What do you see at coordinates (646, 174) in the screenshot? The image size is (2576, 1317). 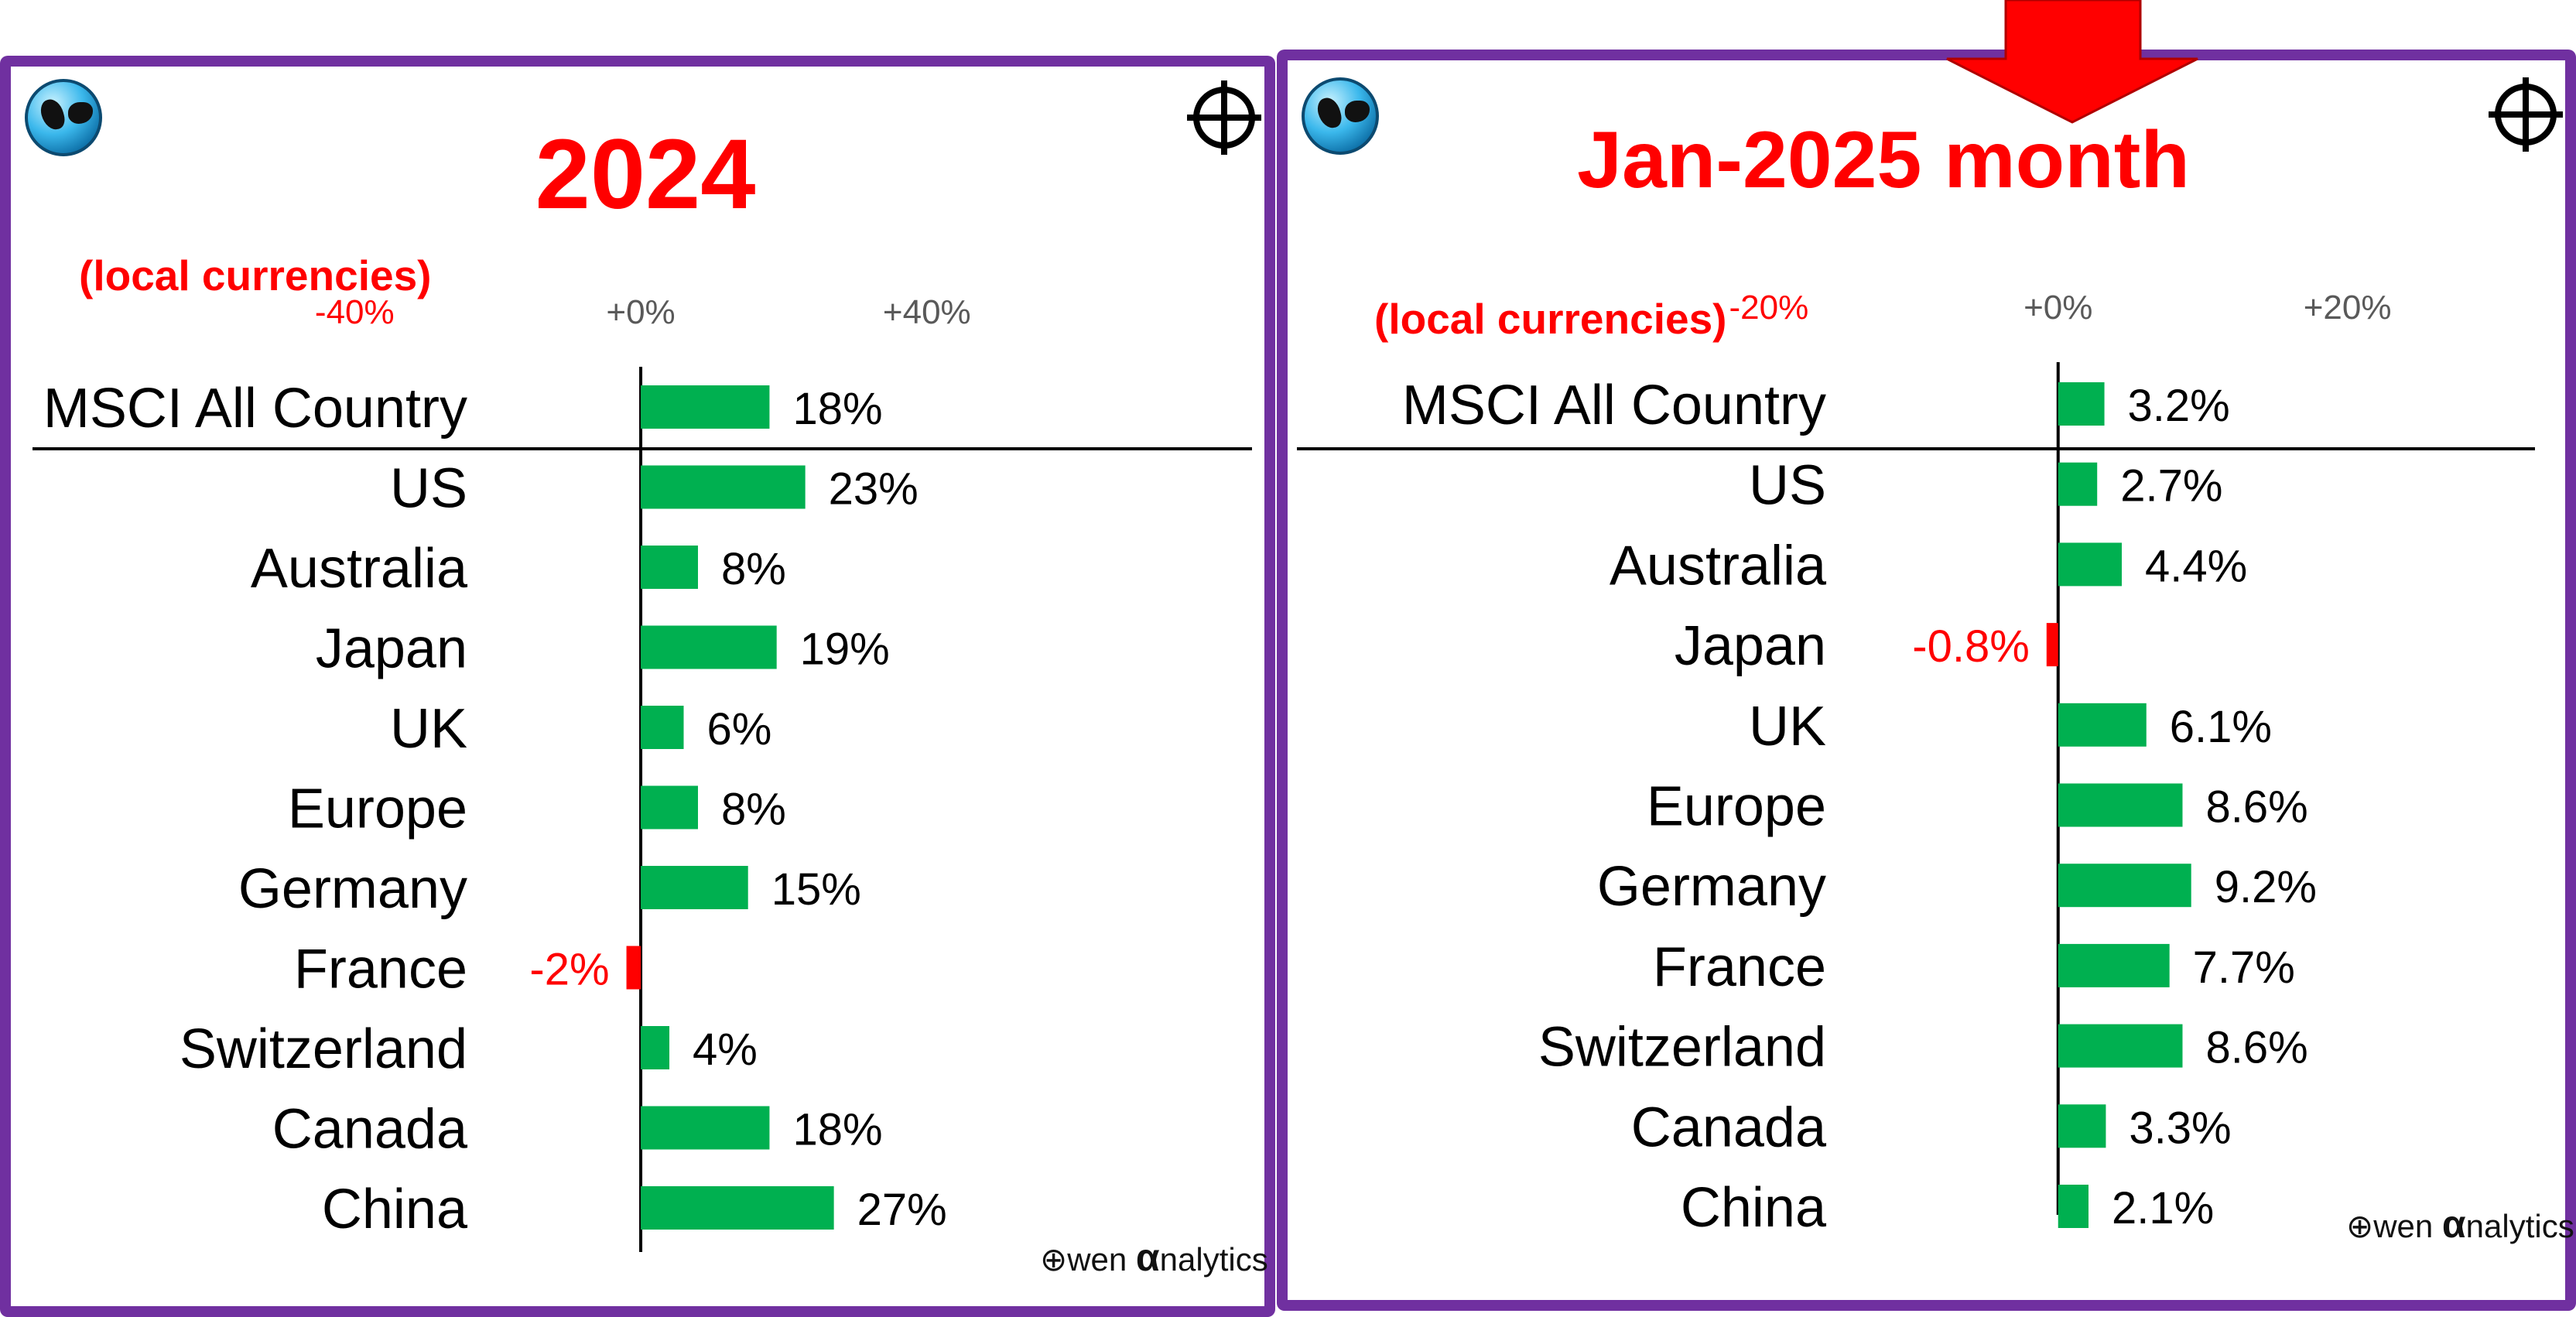 I see `chart-title: 2024` at bounding box center [646, 174].